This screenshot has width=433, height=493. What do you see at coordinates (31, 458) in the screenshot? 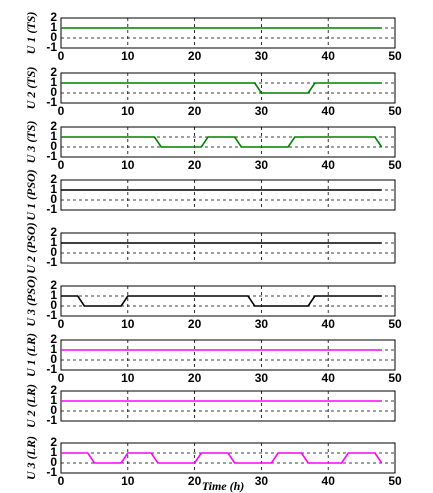
I see `y-axis-label: U 3 (LR)` at bounding box center [31, 458].